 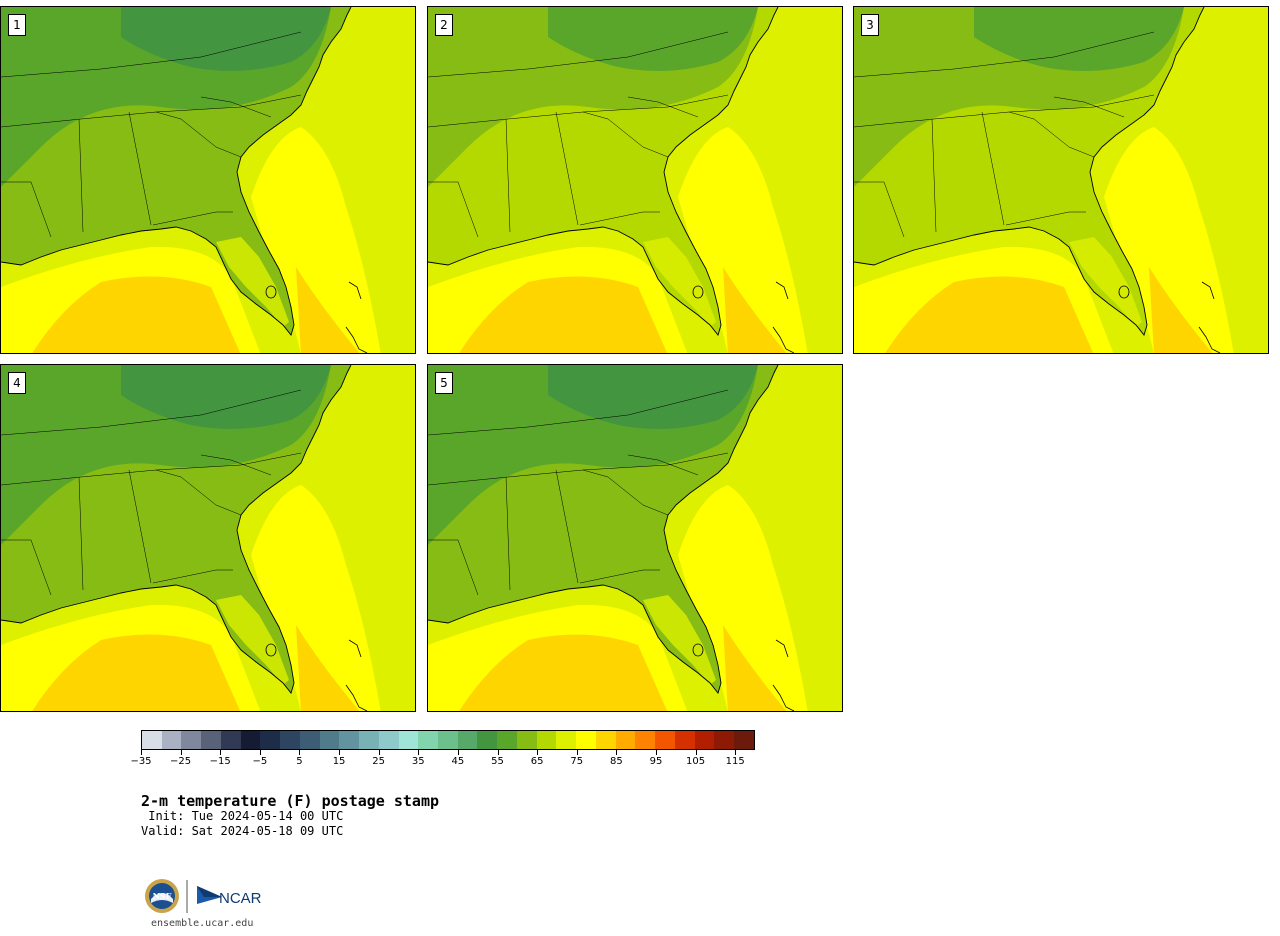 What do you see at coordinates (870, 25) in the screenshot?
I see `panel-number-3: 3` at bounding box center [870, 25].